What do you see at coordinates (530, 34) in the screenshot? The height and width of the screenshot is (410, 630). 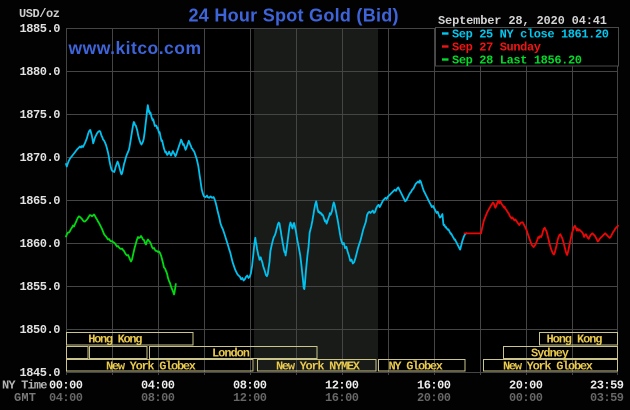 I see `svg-text: Sep 25 NY close 1861.20` at bounding box center [530, 34].